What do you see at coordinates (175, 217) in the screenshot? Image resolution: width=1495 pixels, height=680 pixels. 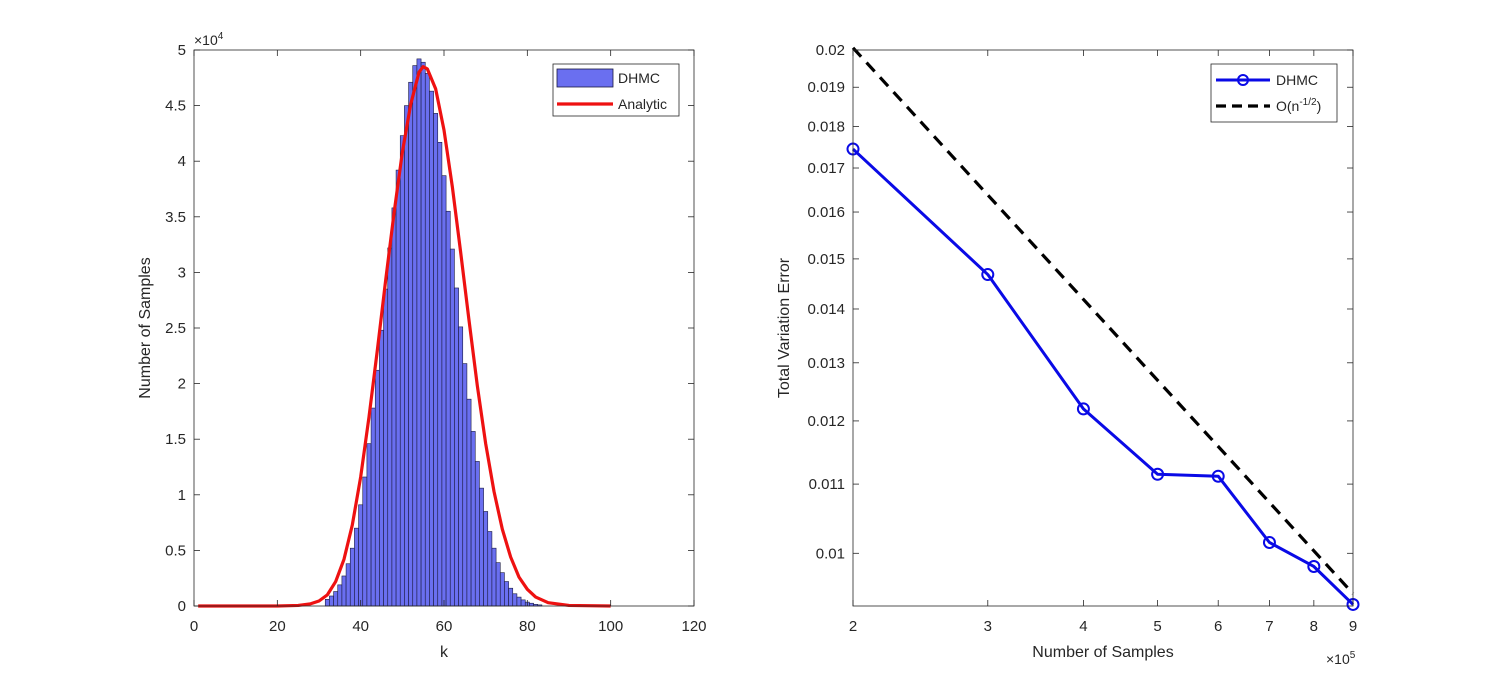 I see `y-tick-label: 3.5` at bounding box center [175, 217].